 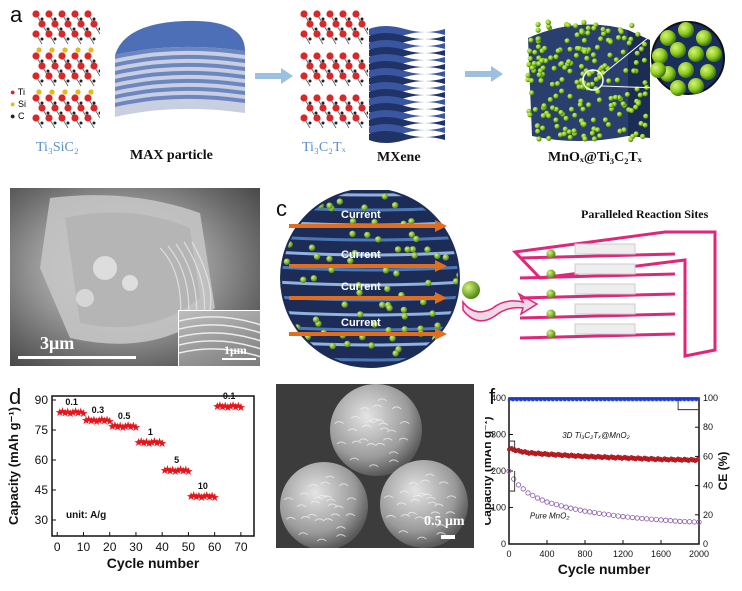 What do you see at coordinates (324, 505) in the screenshot?
I see `microsphere` at bounding box center [324, 505].